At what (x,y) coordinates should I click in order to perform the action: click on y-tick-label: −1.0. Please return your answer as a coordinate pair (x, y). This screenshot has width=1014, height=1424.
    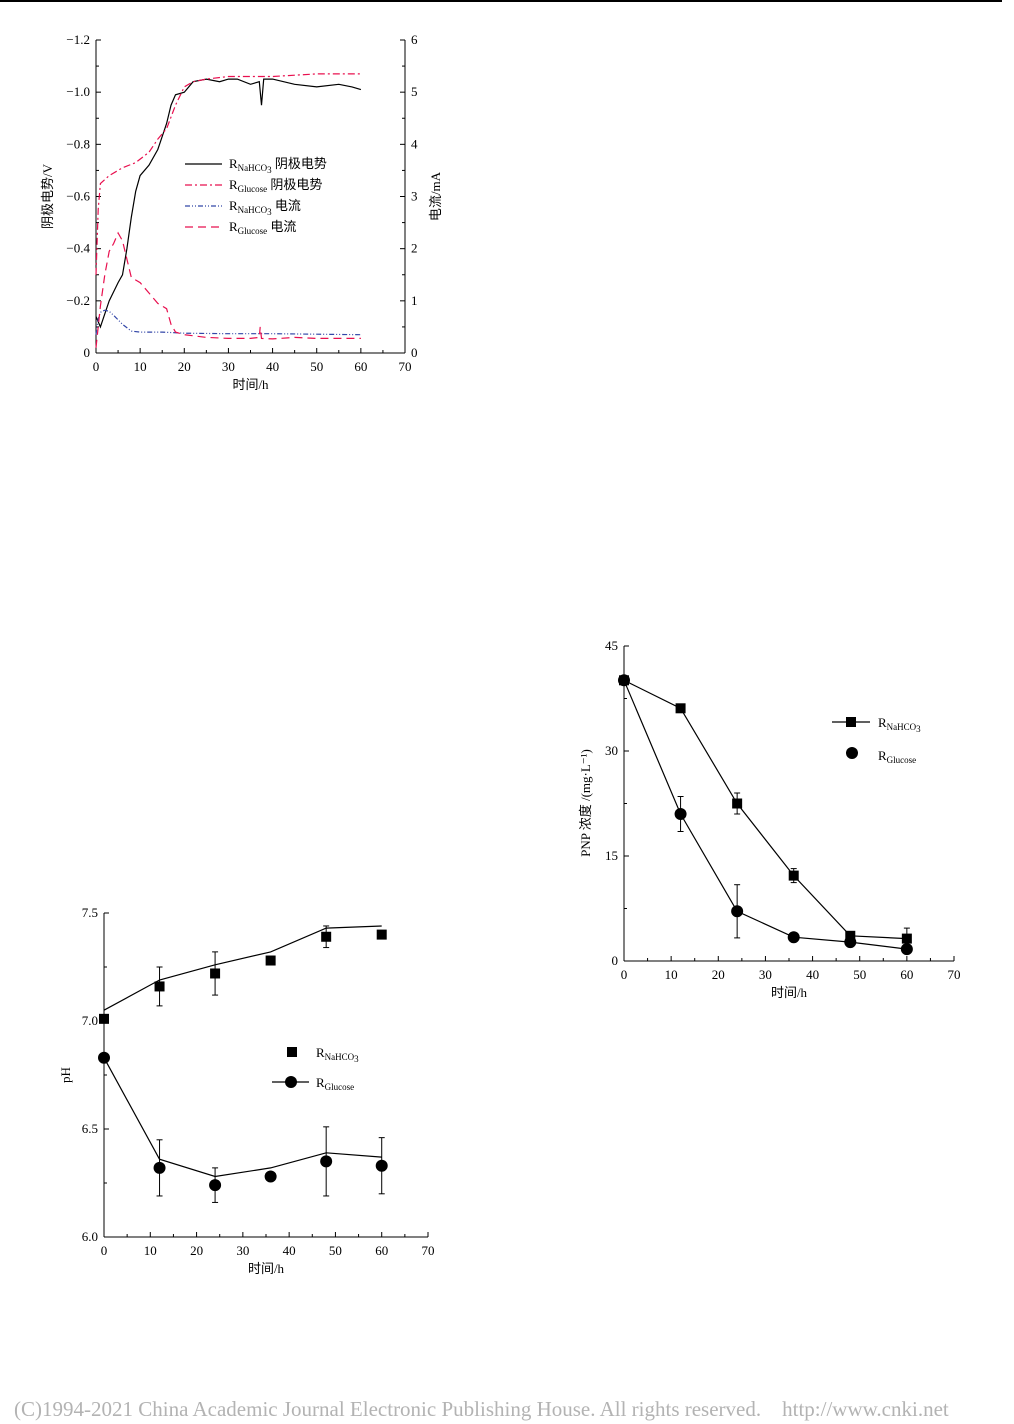
    Looking at the image, I should click on (78, 91).